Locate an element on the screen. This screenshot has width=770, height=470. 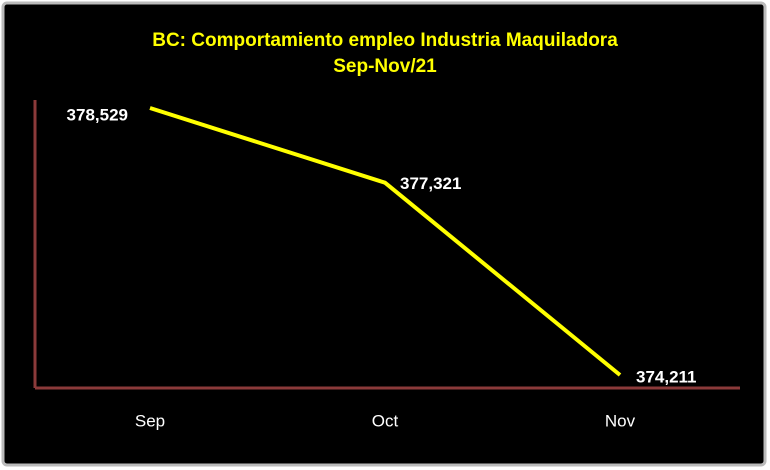
x-tick-label: Nov is located at coordinates (620, 420).